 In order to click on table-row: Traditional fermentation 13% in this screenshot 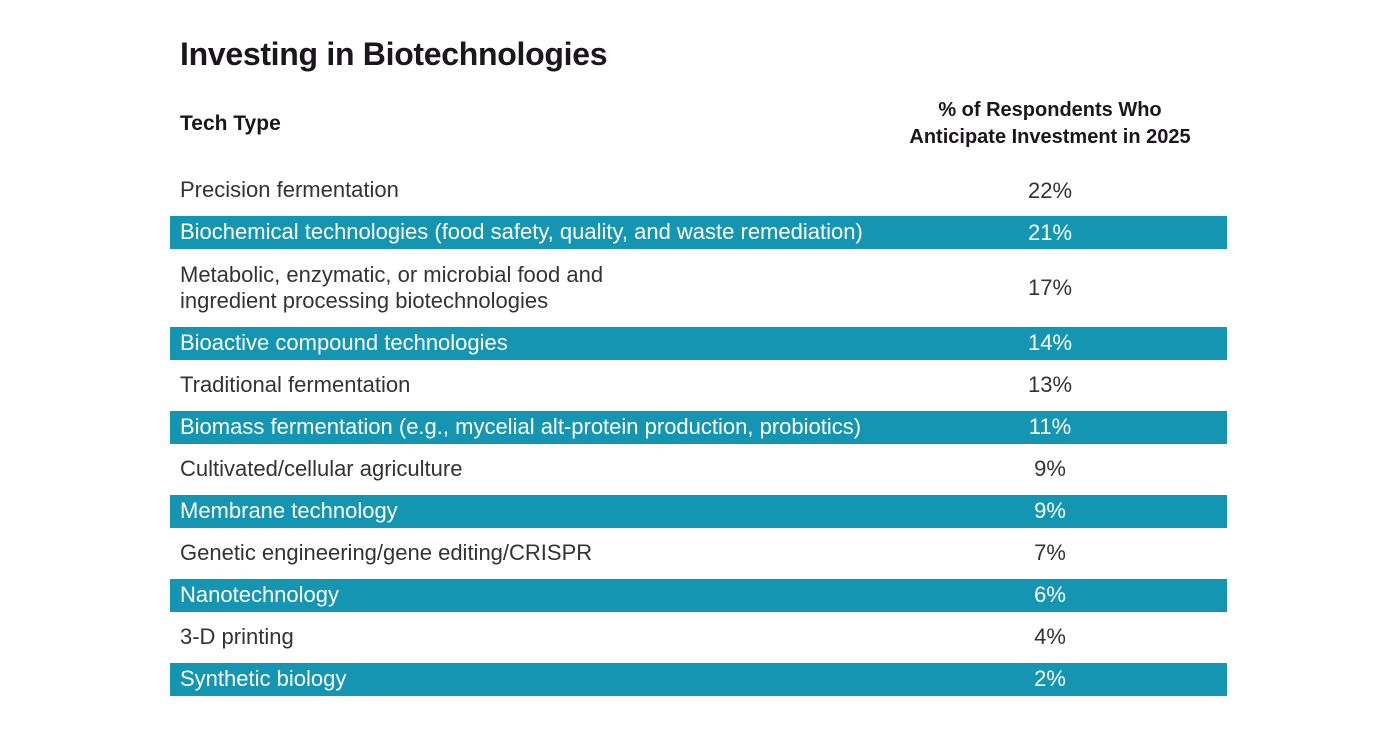, I will do `click(698, 385)`.